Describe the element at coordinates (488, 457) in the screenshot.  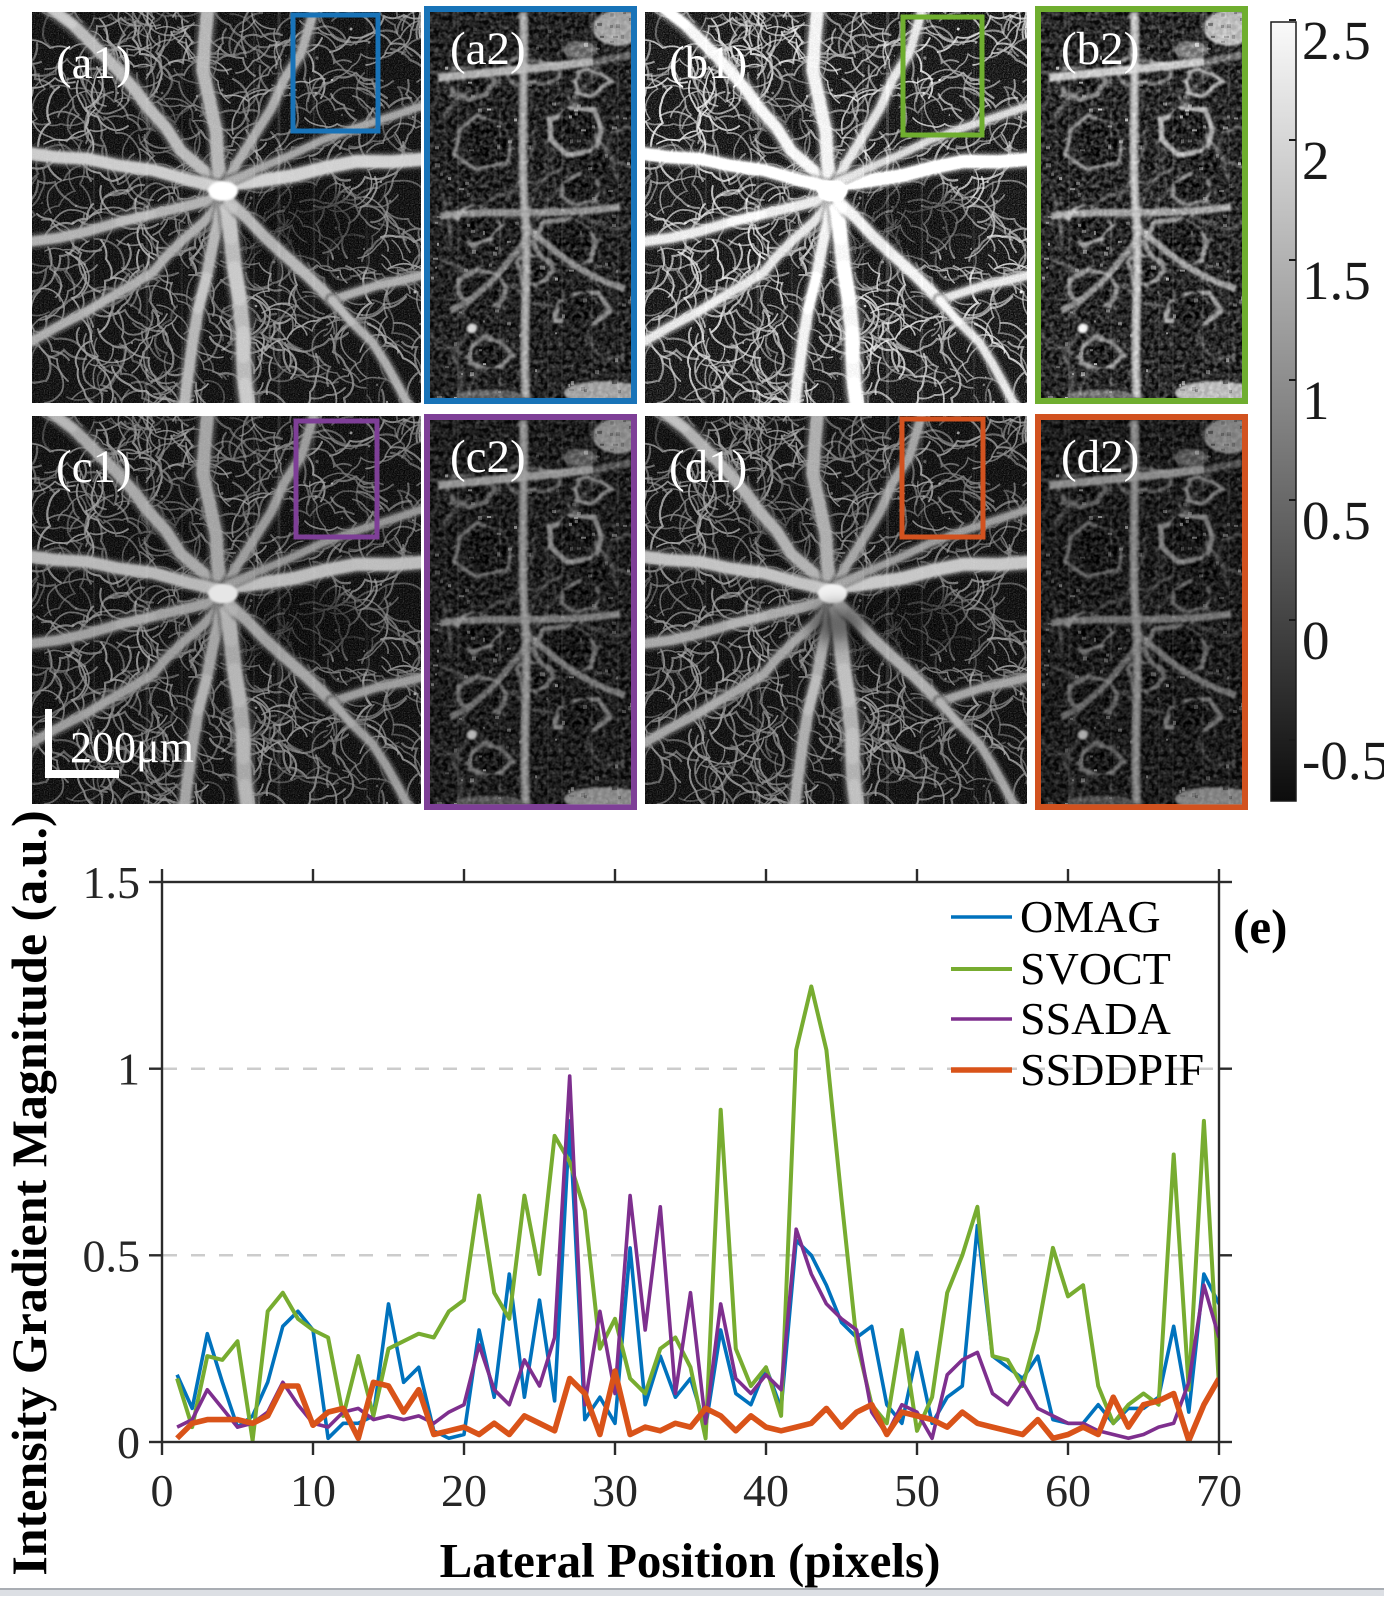
I see `svg-text: (c2)` at that location.